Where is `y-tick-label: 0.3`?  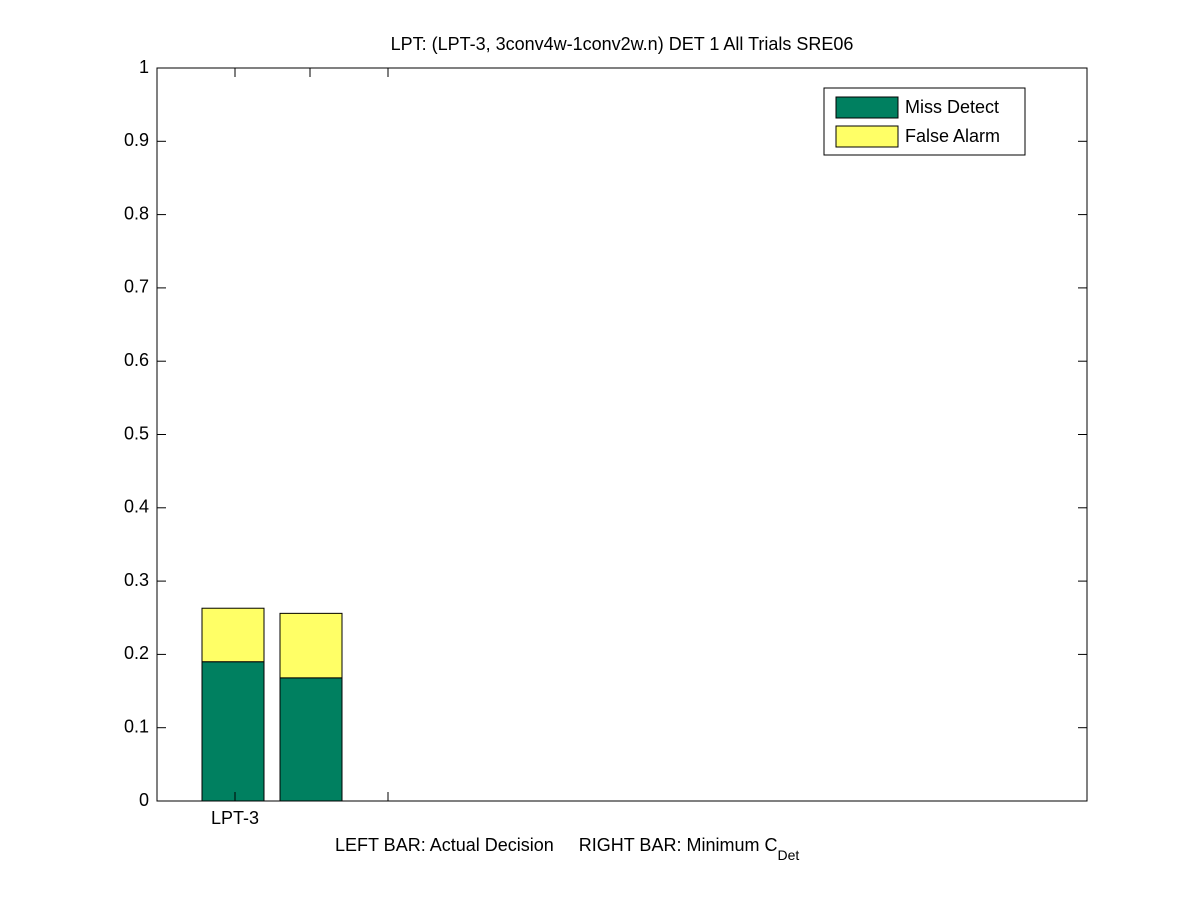 y-tick-label: 0.3 is located at coordinates (136, 580).